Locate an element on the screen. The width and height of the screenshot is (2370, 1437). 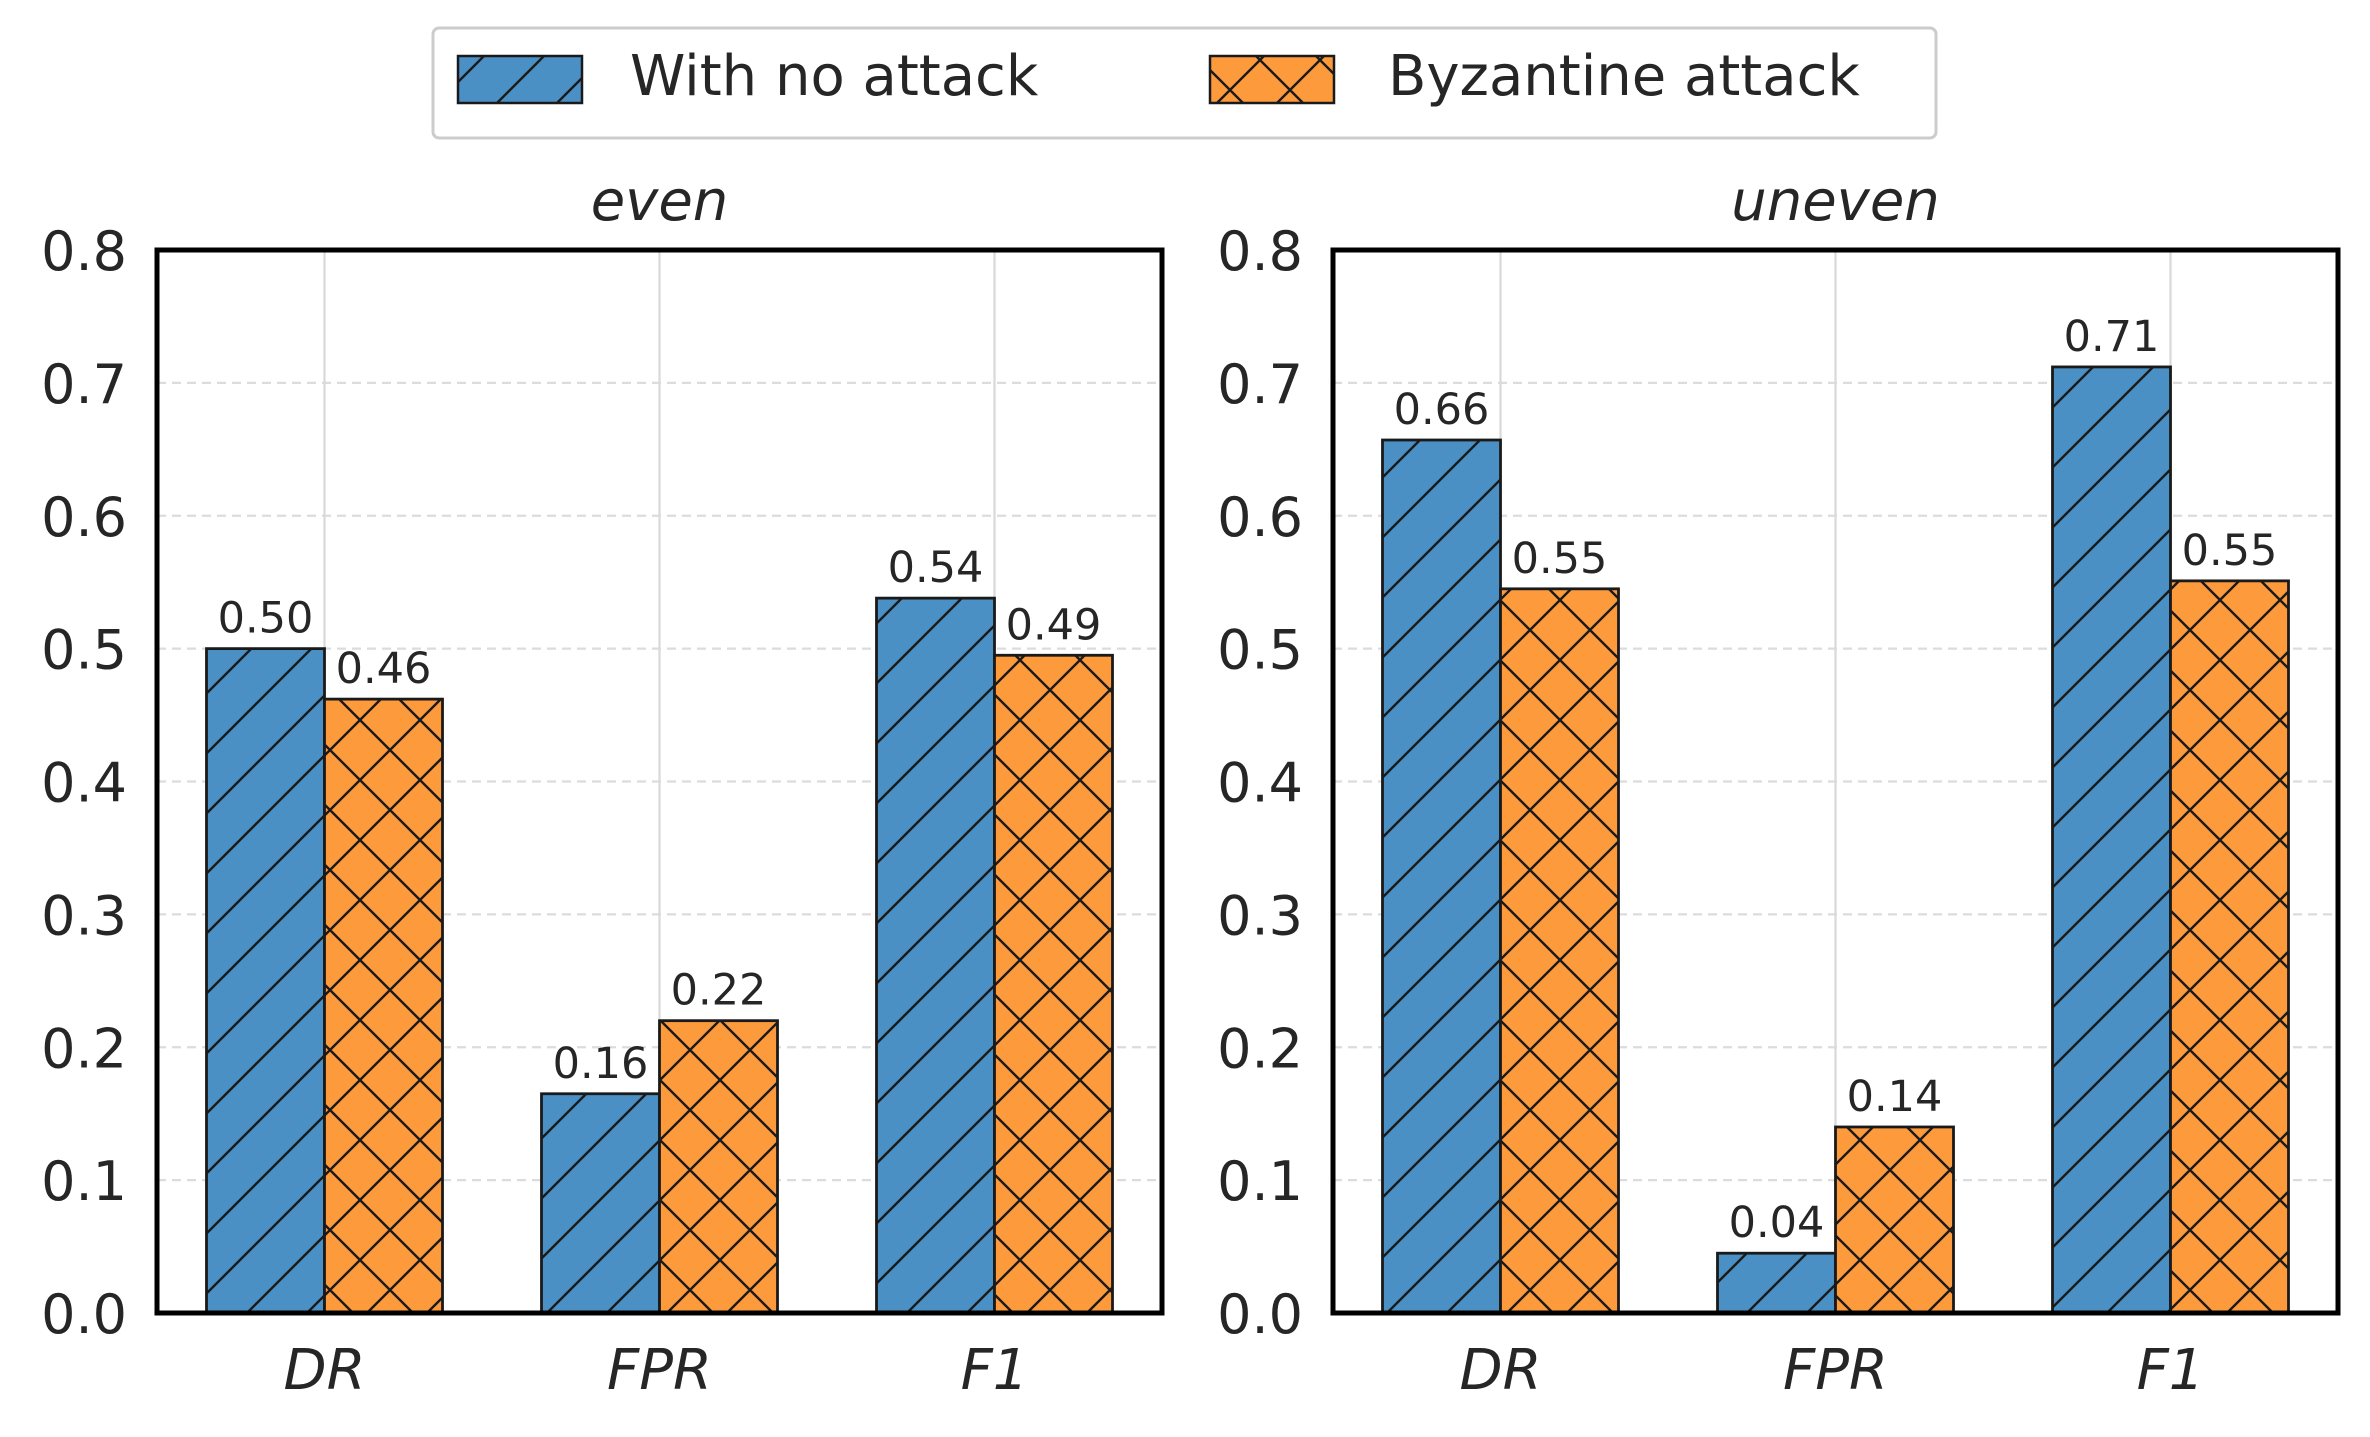
legend-swatch-byzantine-hatch is located at coordinates (1272, 79).